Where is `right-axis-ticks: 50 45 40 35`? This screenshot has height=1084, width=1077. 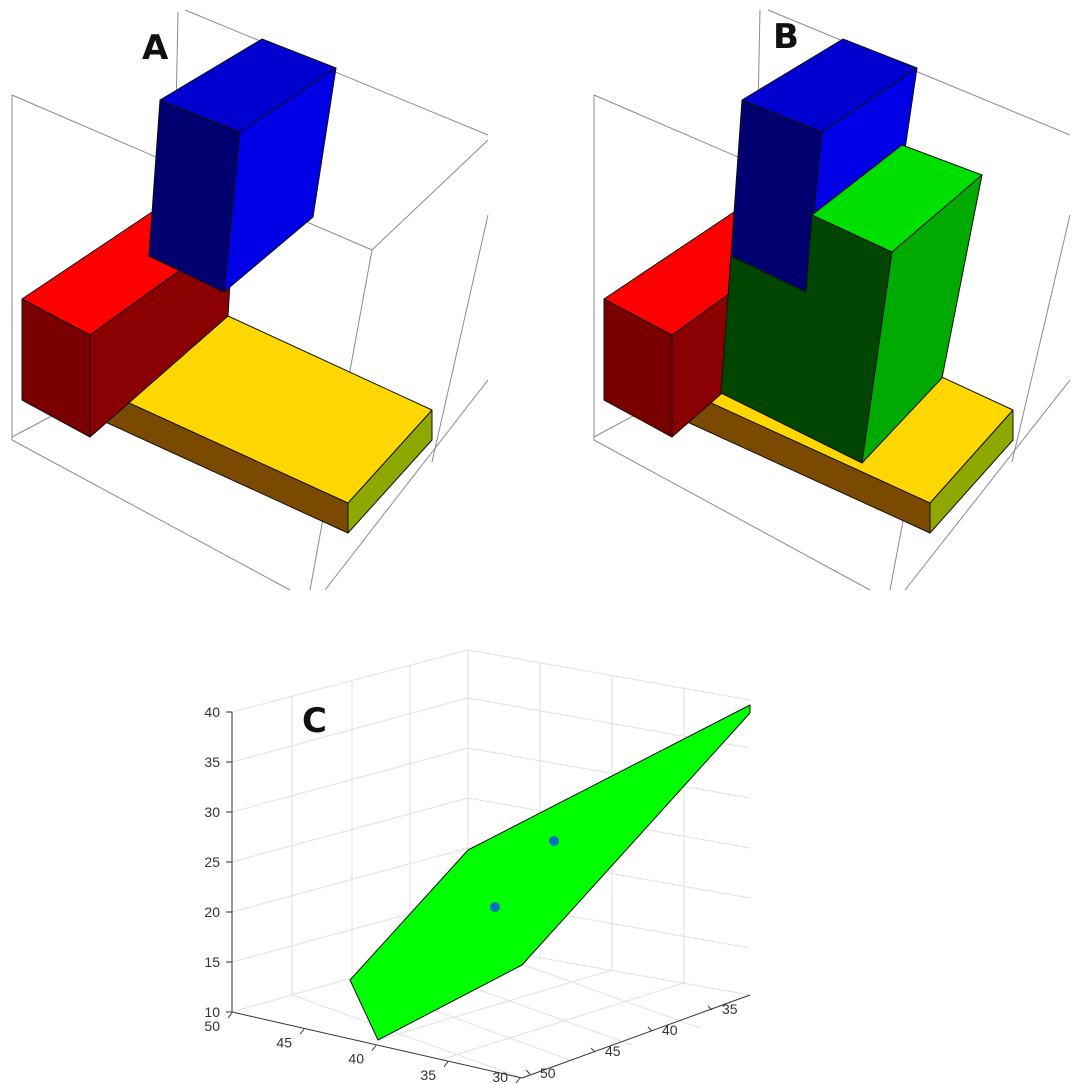
right-axis-ticks: 50 45 40 35 is located at coordinates (631, 1041).